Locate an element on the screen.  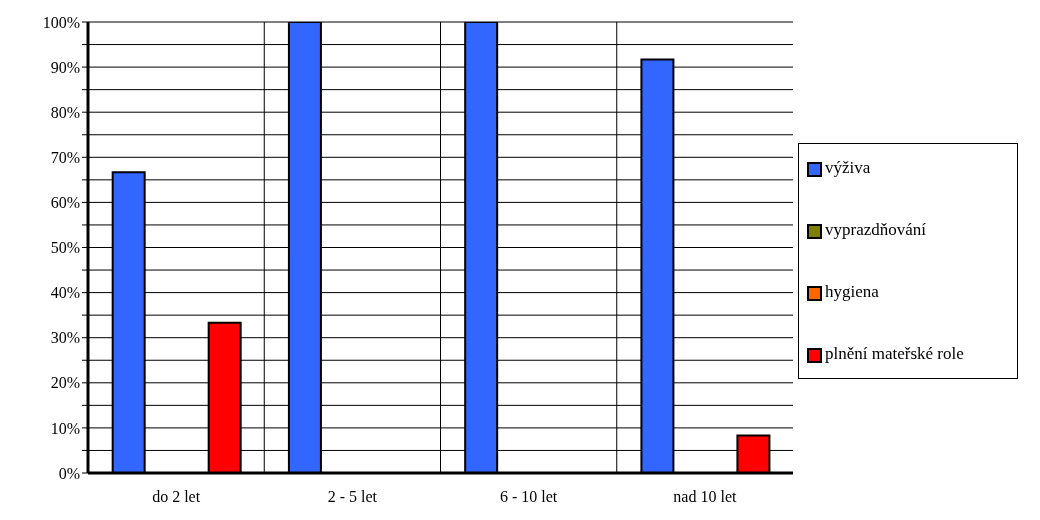
y-tick-label: 0% is located at coordinates (69, 473).